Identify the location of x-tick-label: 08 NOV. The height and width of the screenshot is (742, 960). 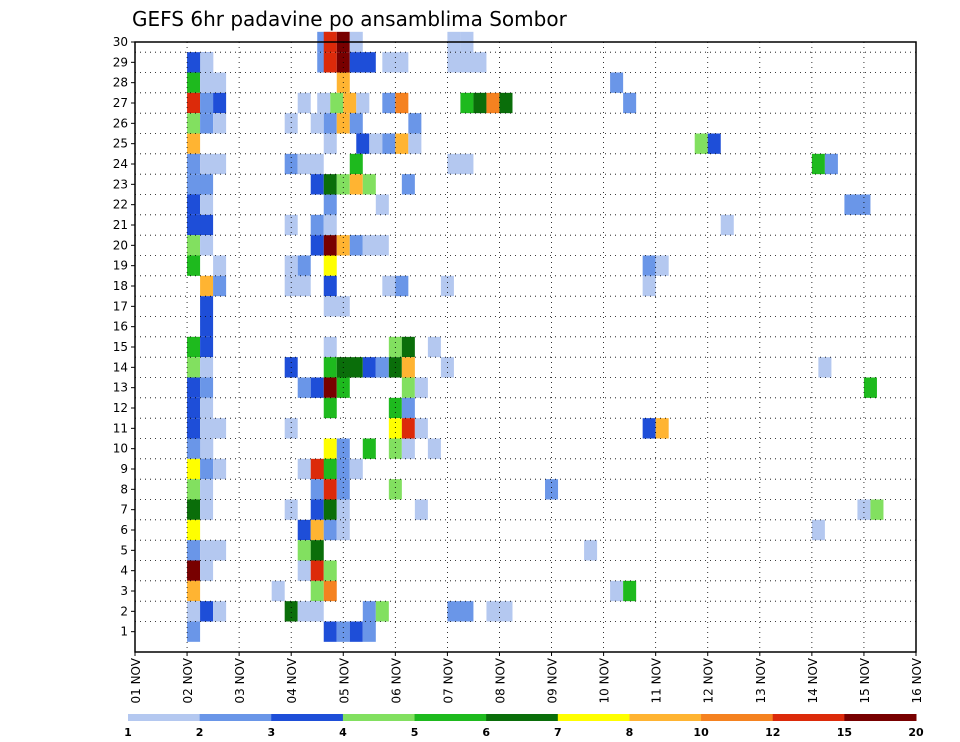
(500, 680).